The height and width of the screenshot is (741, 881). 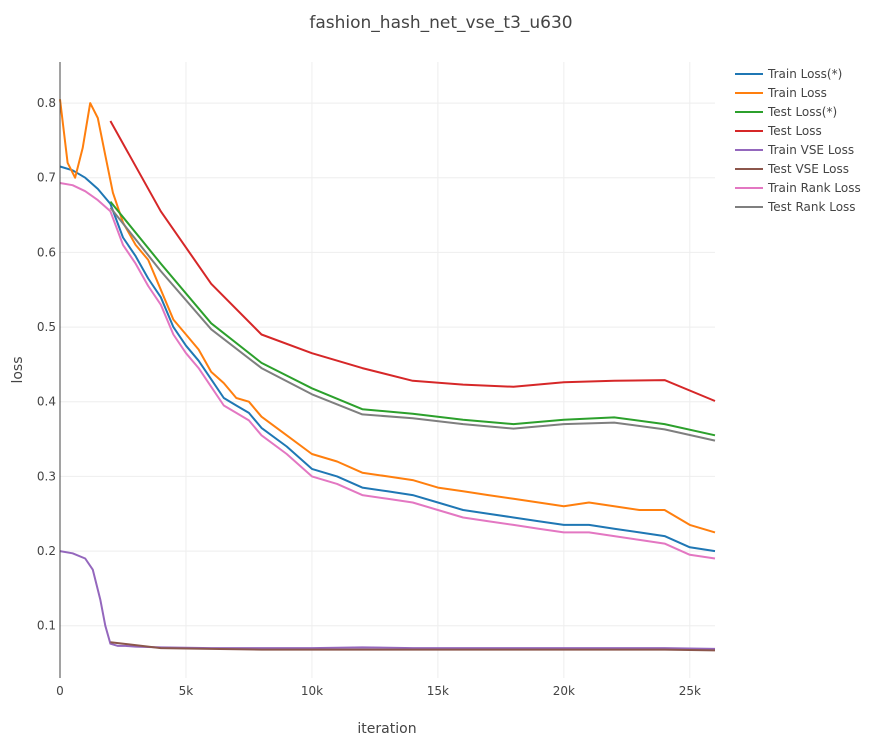 I want to click on series-line-train-vse-loss, so click(x=387, y=600).